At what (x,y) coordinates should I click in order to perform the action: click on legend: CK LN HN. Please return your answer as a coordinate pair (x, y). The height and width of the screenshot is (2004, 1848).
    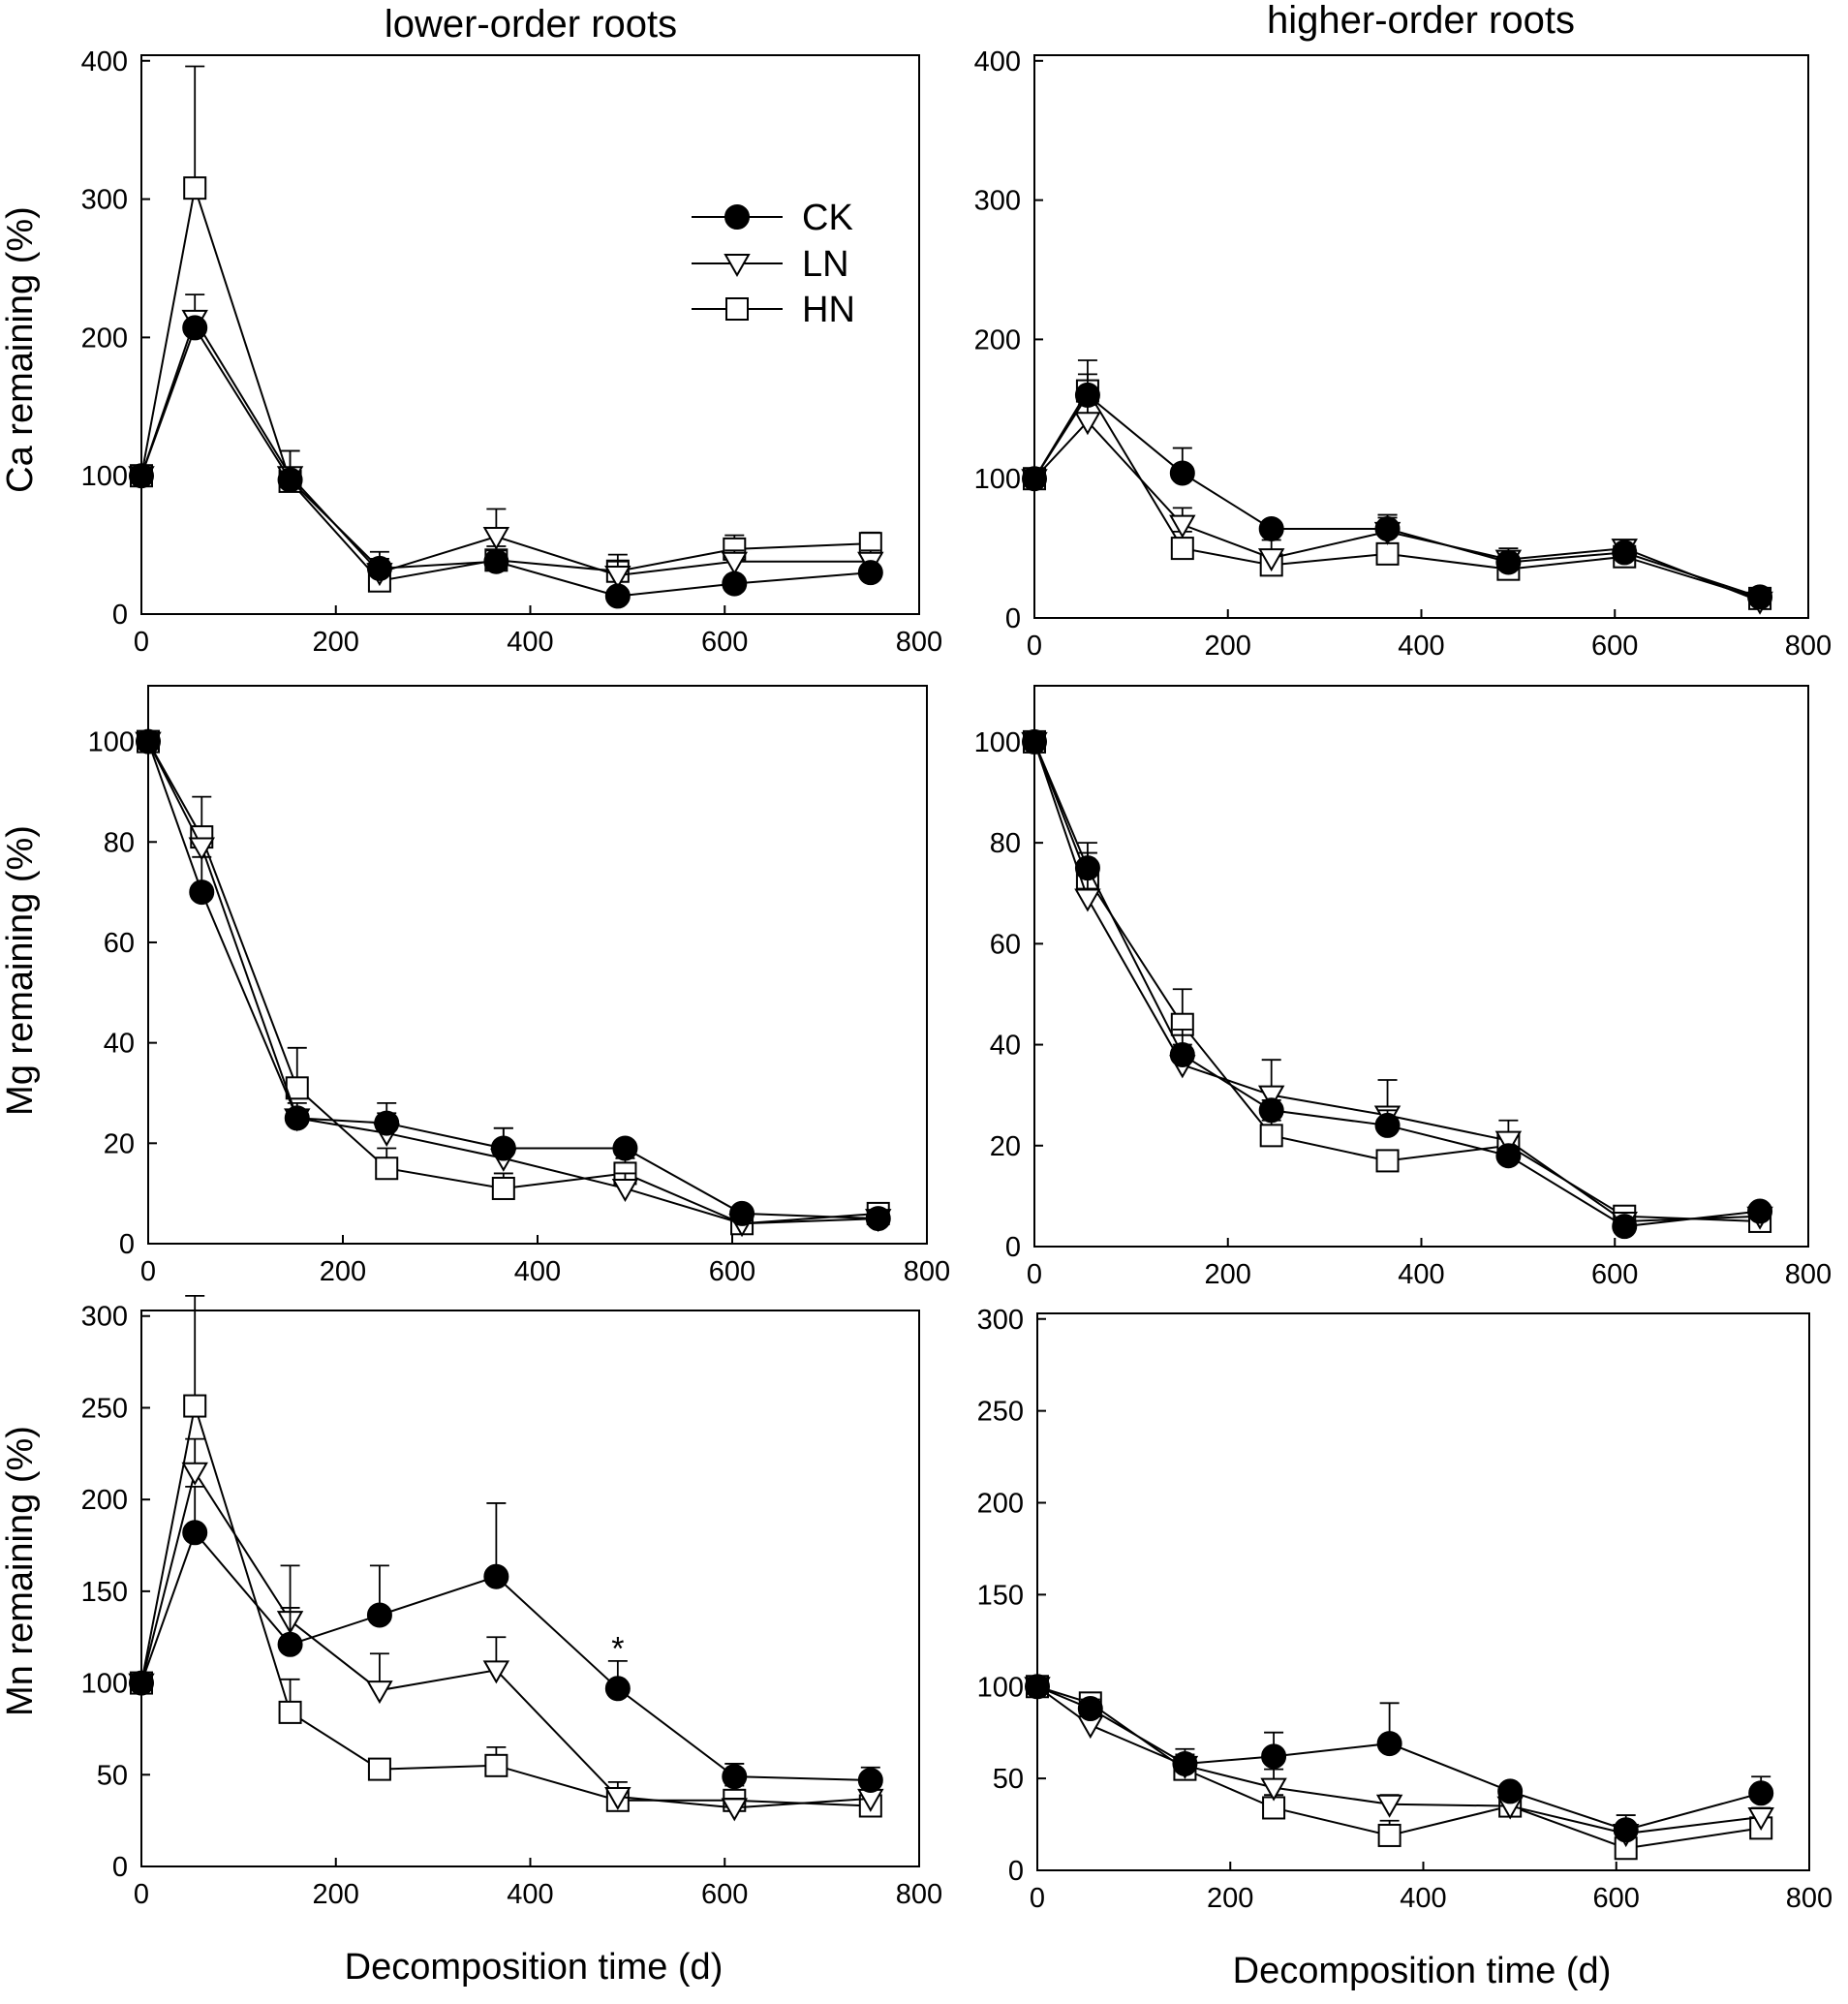
    Looking at the image, I should click on (773, 264).